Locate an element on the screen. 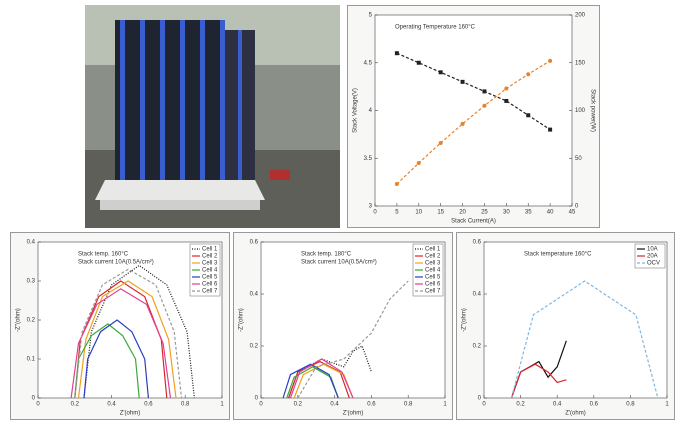 The height and width of the screenshot is (424, 681). x-tick-label: 45 is located at coordinates (572, 213).